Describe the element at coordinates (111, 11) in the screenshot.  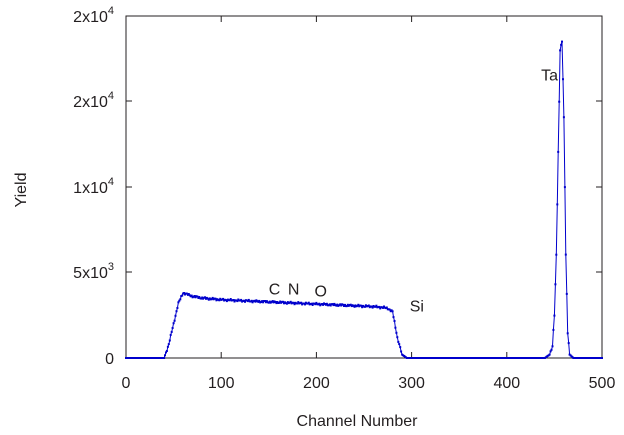
I see `y-tick-exponent: 4` at that location.